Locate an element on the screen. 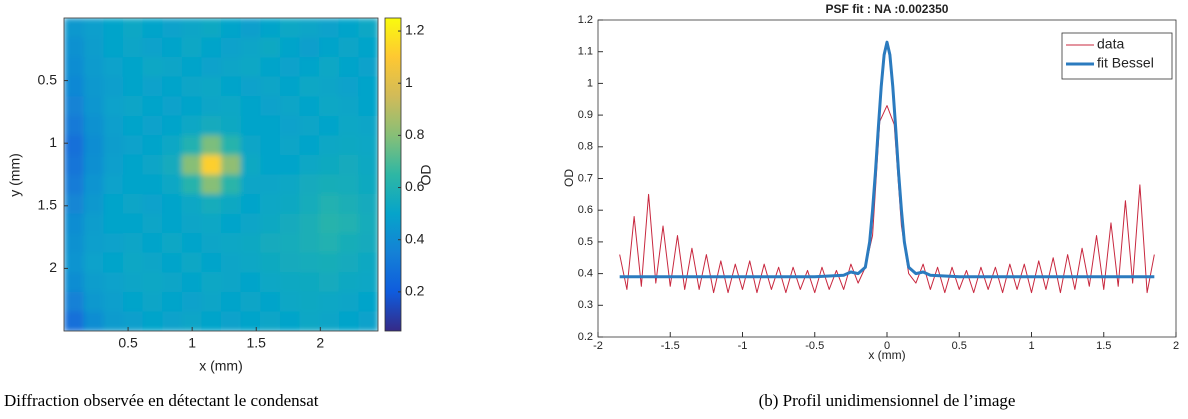 The height and width of the screenshot is (419, 1188). colorbar is located at coordinates (393, 174).